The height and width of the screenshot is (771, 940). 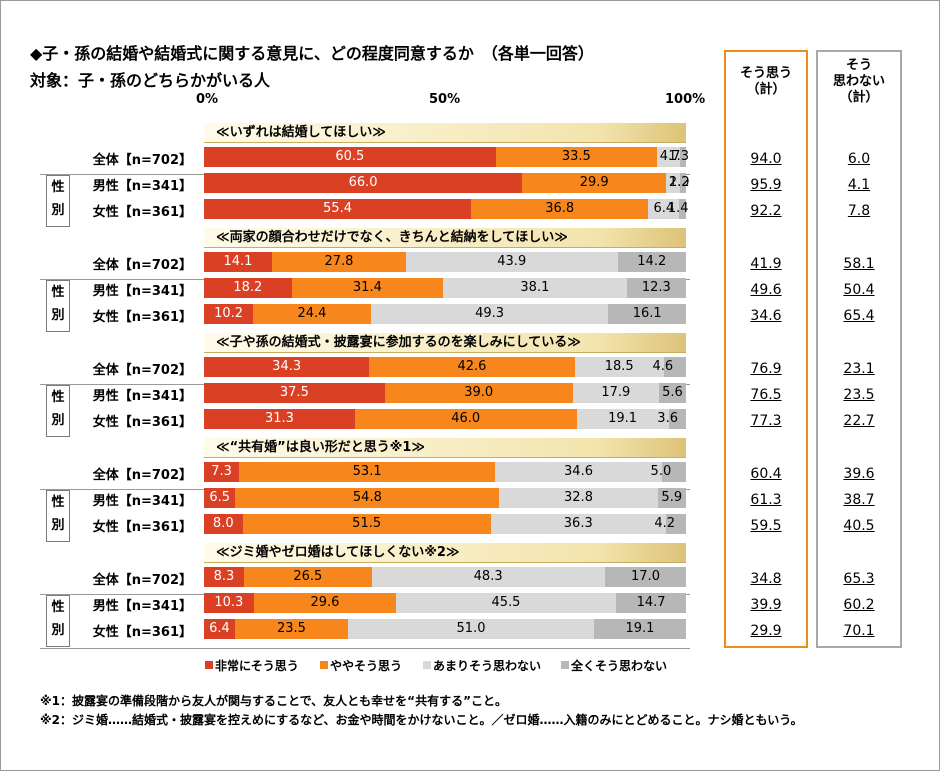 What do you see at coordinates (219, 497) in the screenshot?
I see `data-label: 6.5` at bounding box center [219, 497].